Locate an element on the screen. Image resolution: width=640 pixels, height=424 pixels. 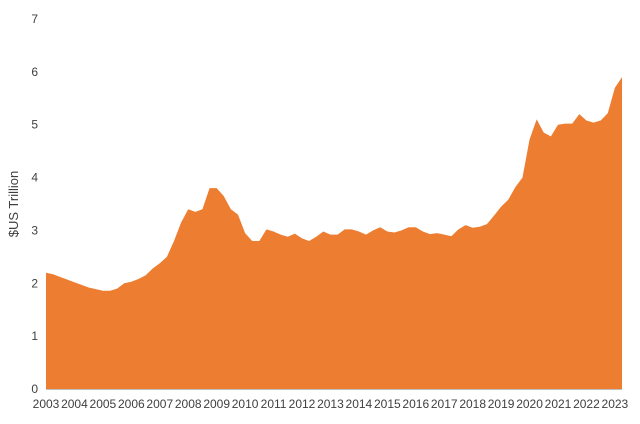
x-tick-label: 2016 is located at coordinates (415, 404).